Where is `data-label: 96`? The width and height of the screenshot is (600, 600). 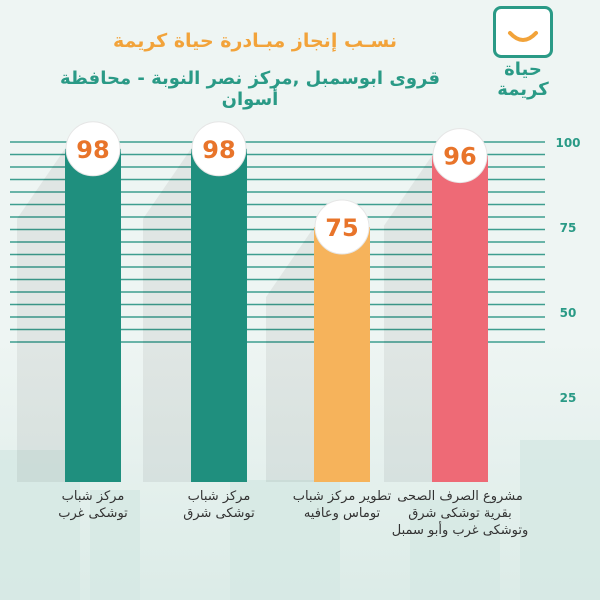
data-label: 96 is located at coordinates (459, 157).